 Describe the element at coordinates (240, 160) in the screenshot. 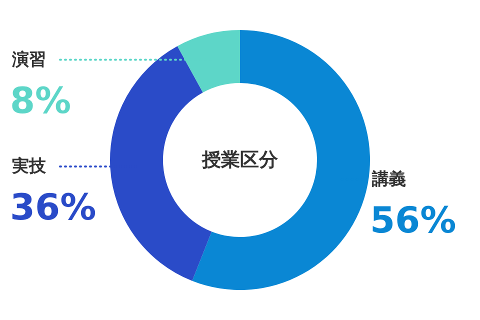

I see `text: 授業区分` at that location.